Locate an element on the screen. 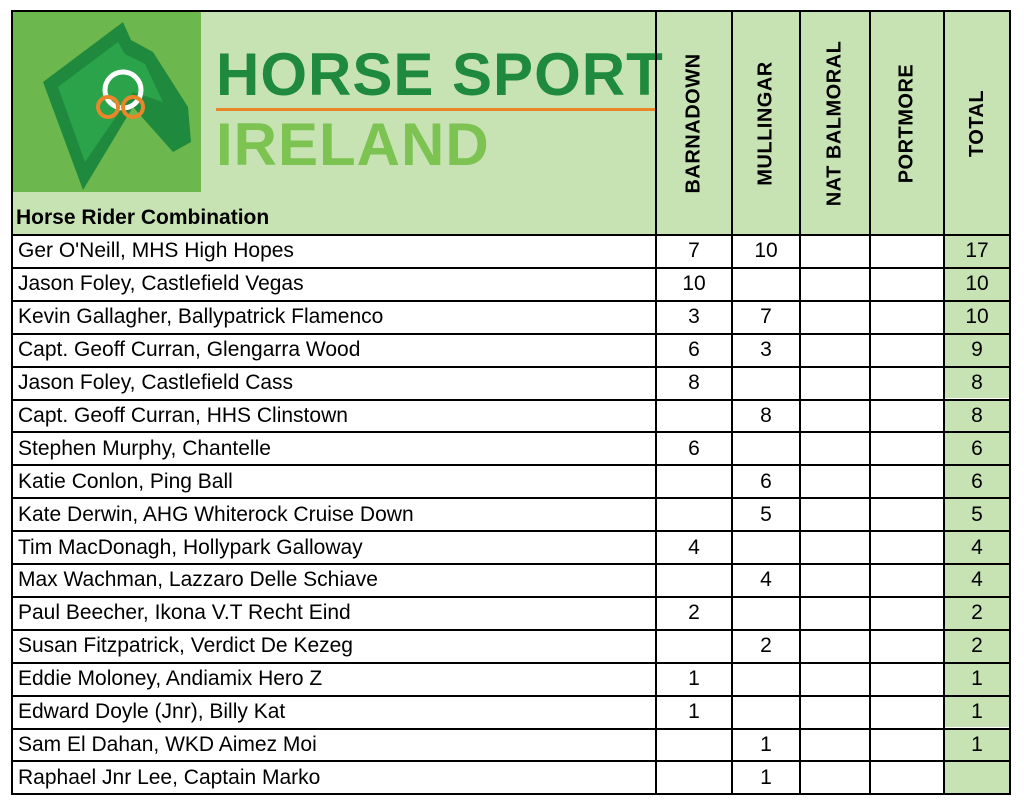  combination-column-header: Horse Rider Combination is located at coordinates (143, 217).